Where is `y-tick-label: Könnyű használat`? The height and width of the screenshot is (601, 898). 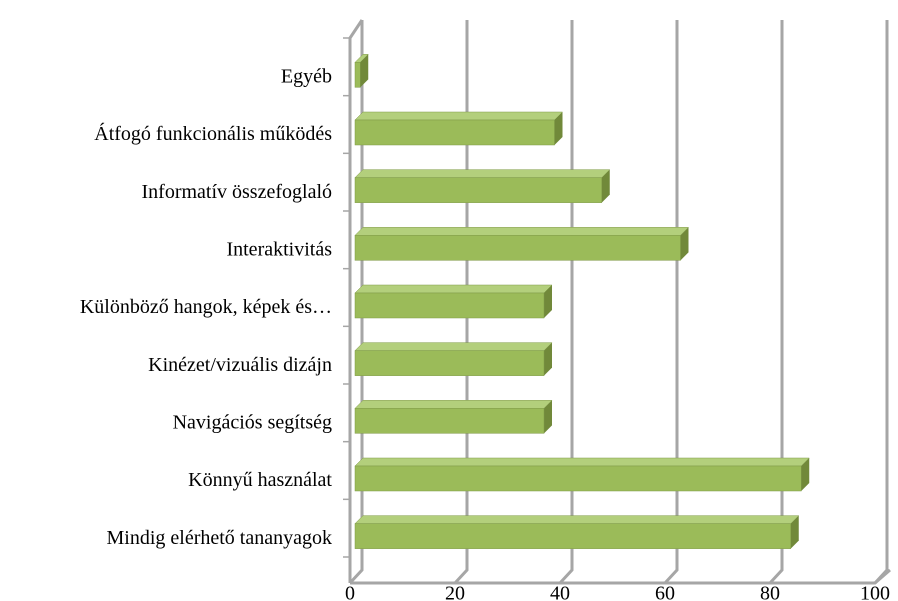 y-tick-label: Könnyű használat is located at coordinates (260, 480).